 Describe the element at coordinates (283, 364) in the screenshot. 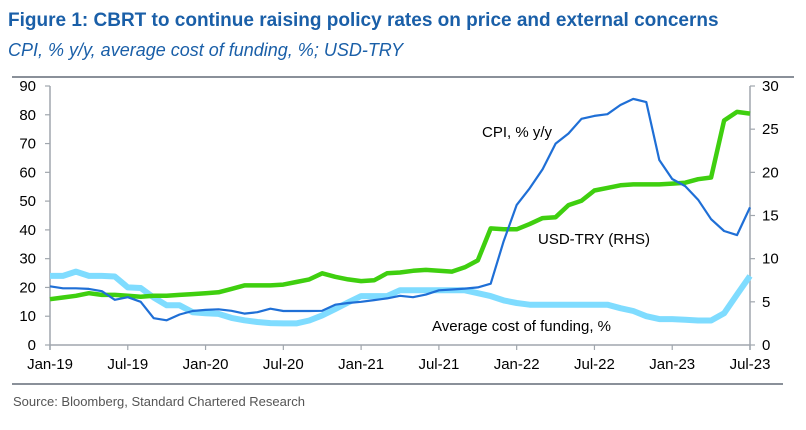

I see `x-axis-tick-label: Jul-20` at that location.